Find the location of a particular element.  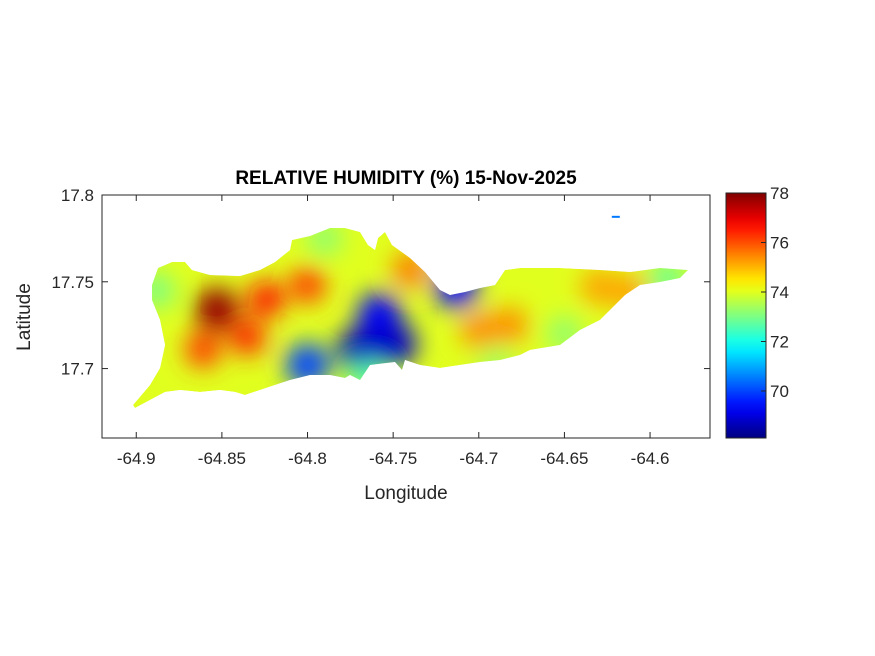

x-tick-label: -64.65 is located at coordinates (564, 458).